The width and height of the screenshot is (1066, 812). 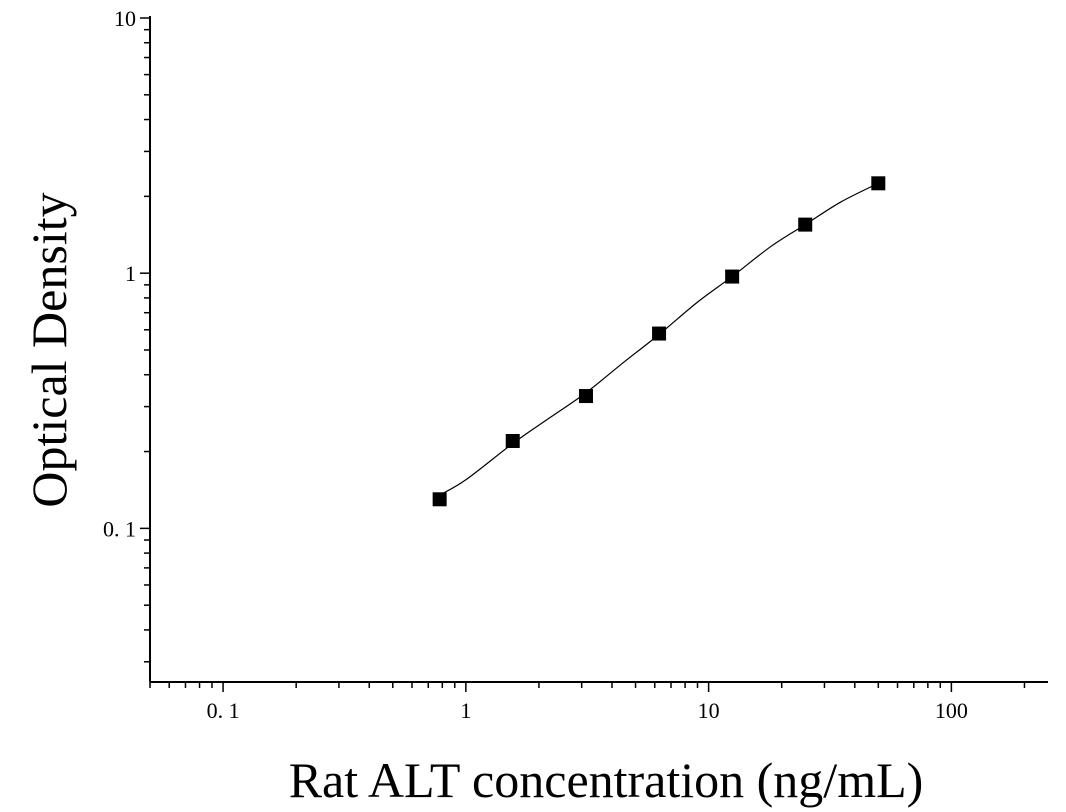 What do you see at coordinates (951, 710) in the screenshot?
I see `x-tick-label: 100` at bounding box center [951, 710].